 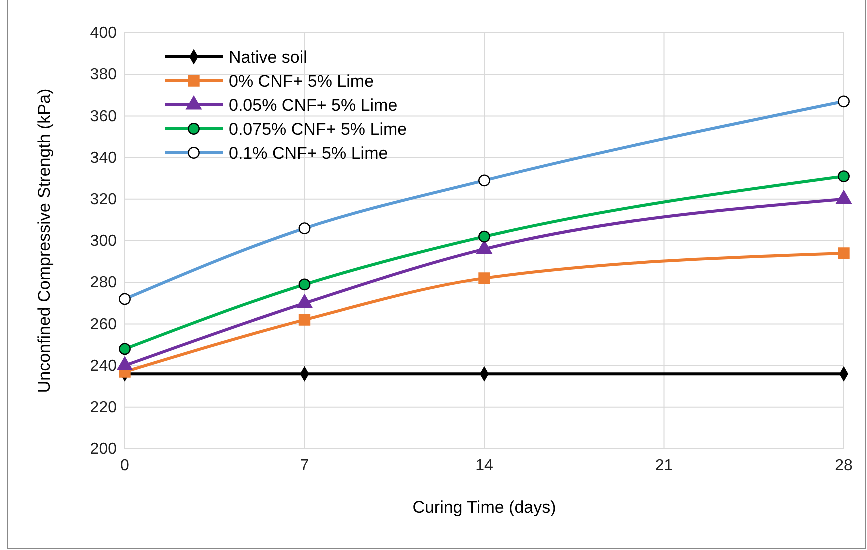 I want to click on y-tick-label: 240, so click(x=104, y=366).